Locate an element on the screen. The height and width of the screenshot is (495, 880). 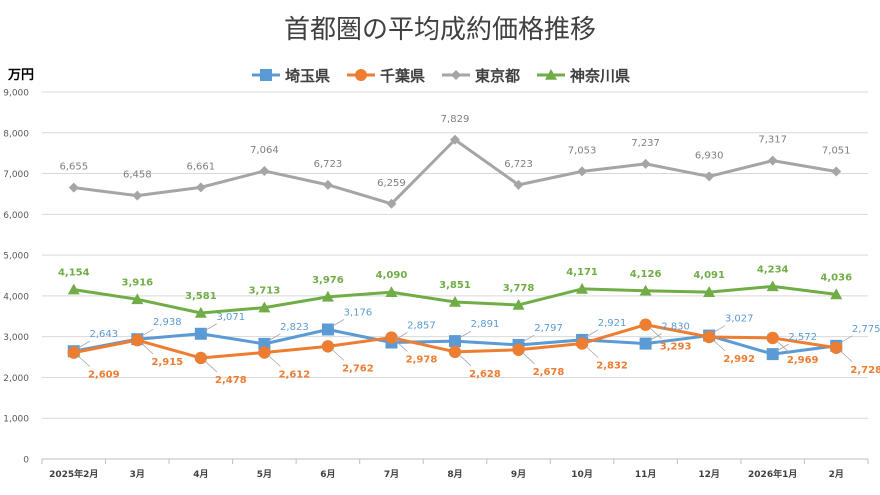
x-tick-label: 10月 is located at coordinates (582, 474).